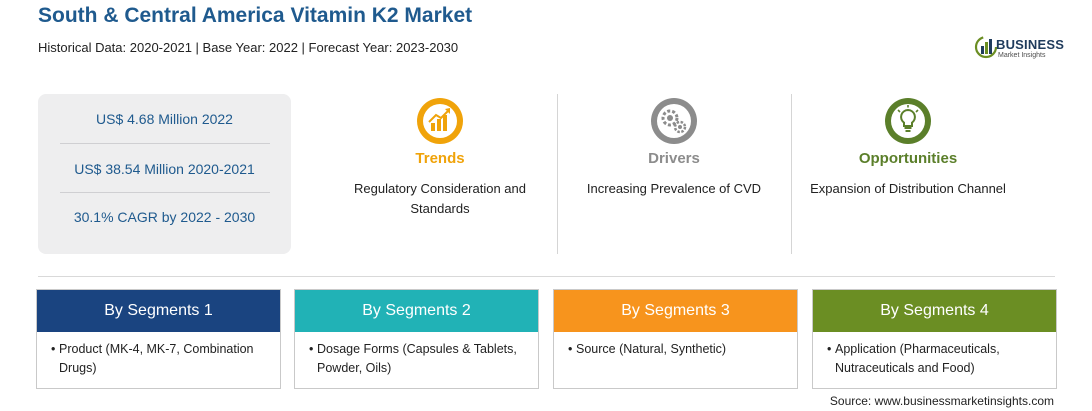 Image resolution: width=1092 pixels, height=411 pixels. What do you see at coordinates (1022, 55) in the screenshot?
I see `logo-tagline: Market Insights` at bounding box center [1022, 55].